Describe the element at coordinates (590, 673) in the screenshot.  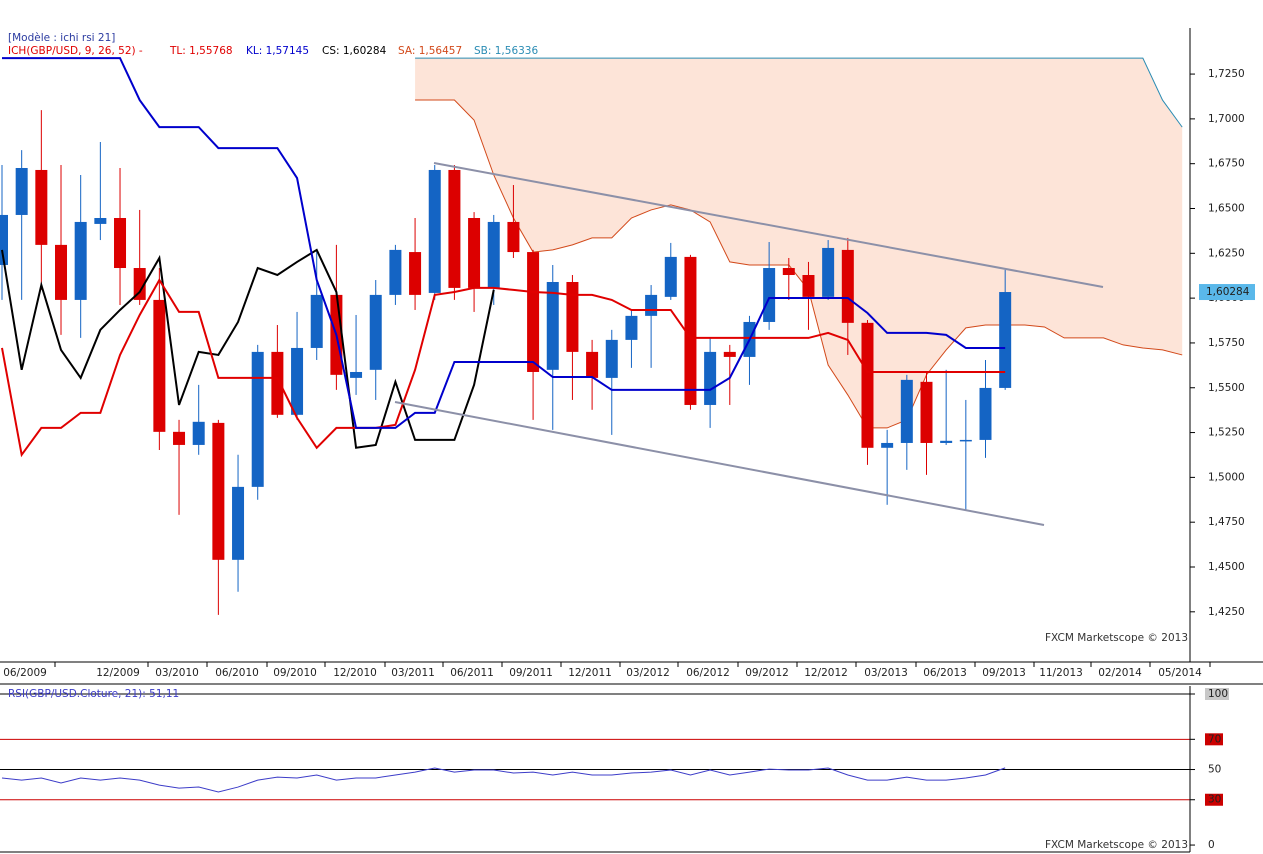
I see `x-tick-label: 12/2011` at that location.